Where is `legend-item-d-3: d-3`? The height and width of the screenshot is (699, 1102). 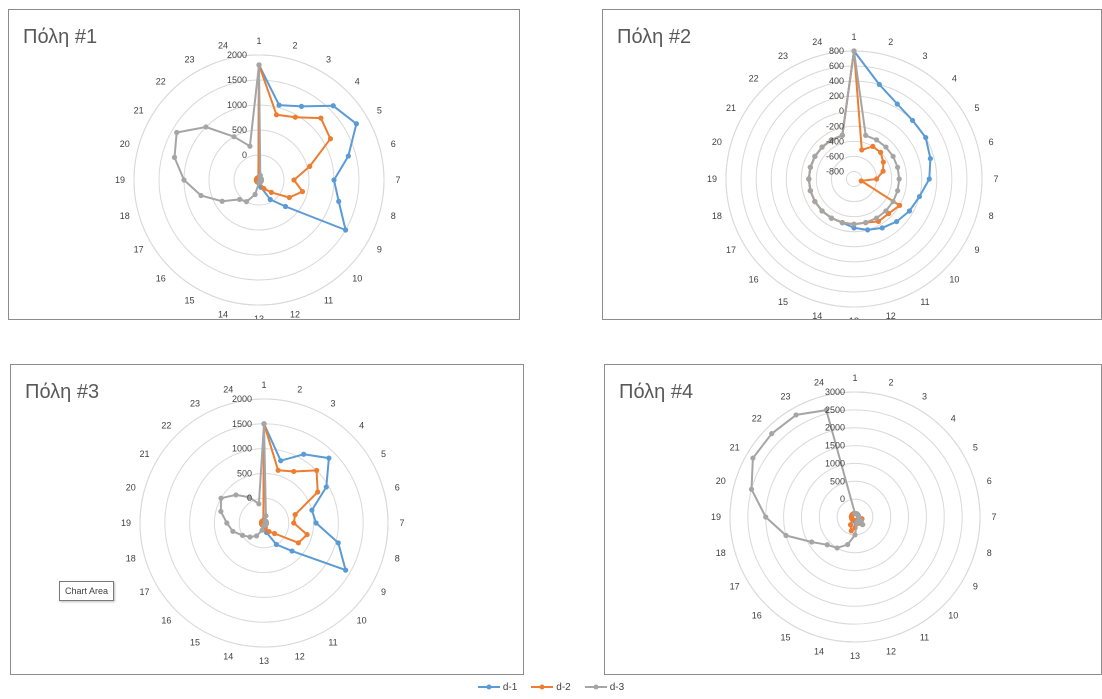
legend-item-d-3: d-3 is located at coordinates (604, 687).